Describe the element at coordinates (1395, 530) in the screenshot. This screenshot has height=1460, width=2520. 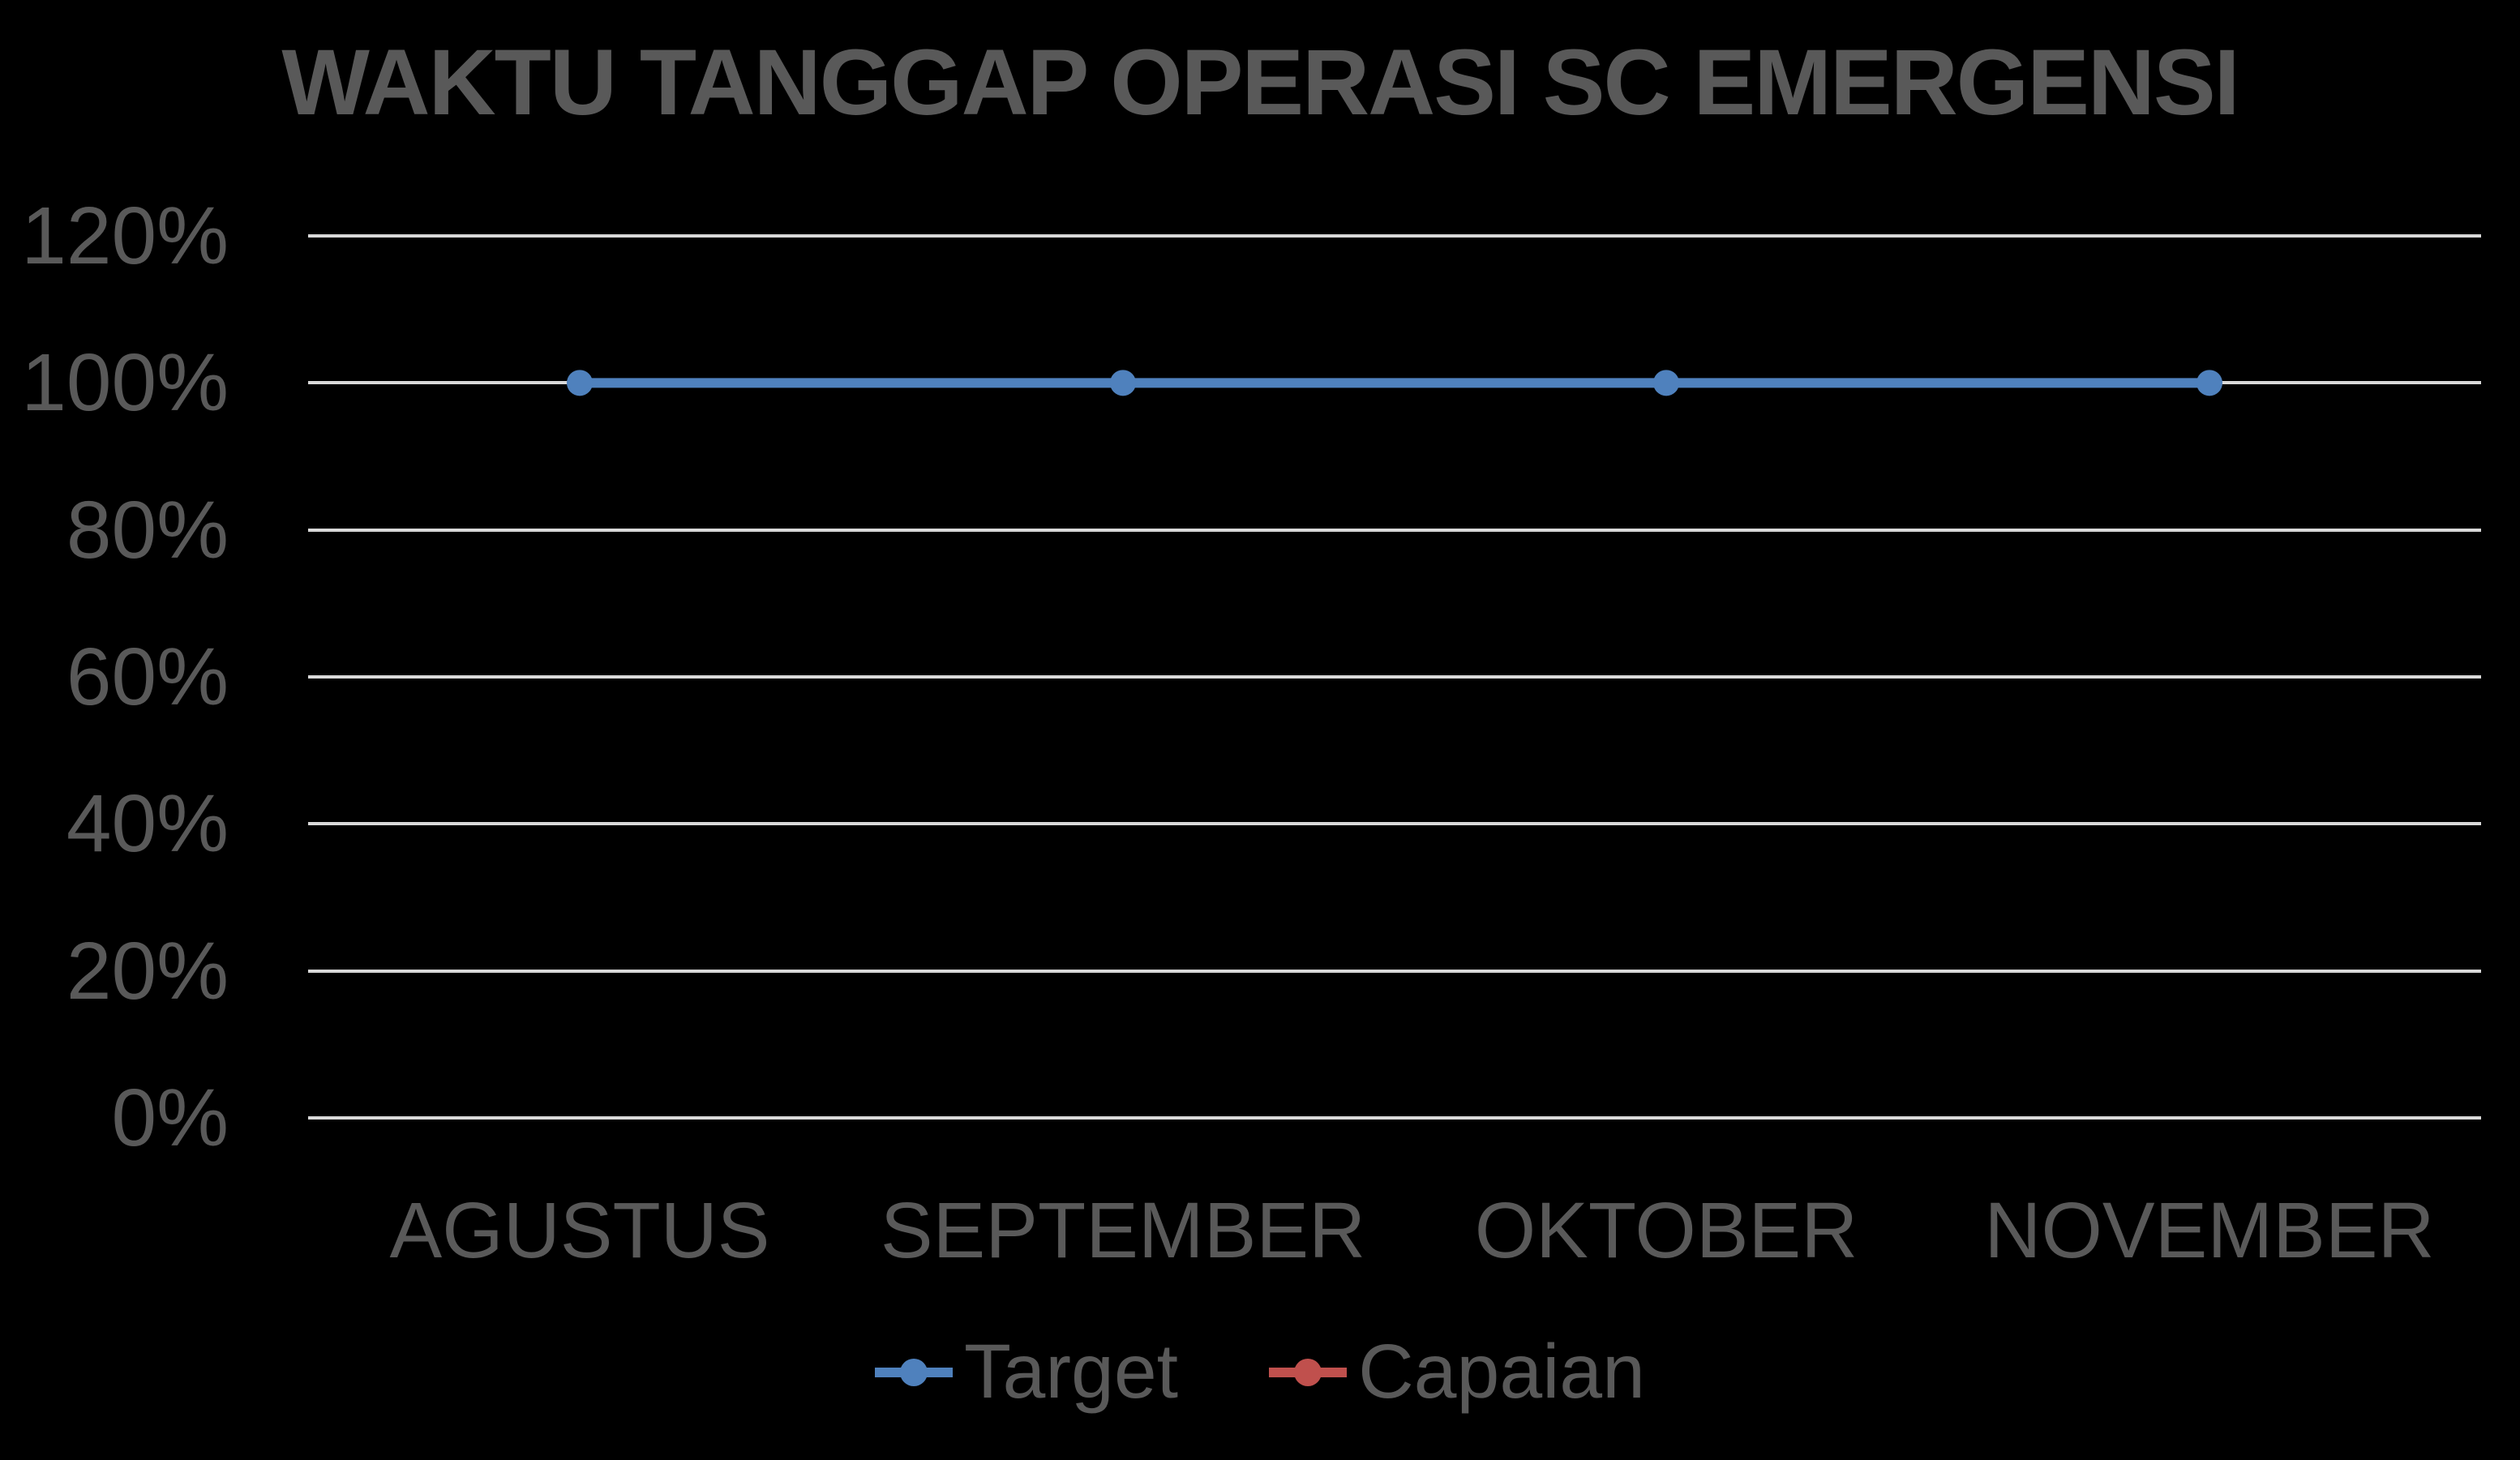
I see `gridline-80%` at that location.